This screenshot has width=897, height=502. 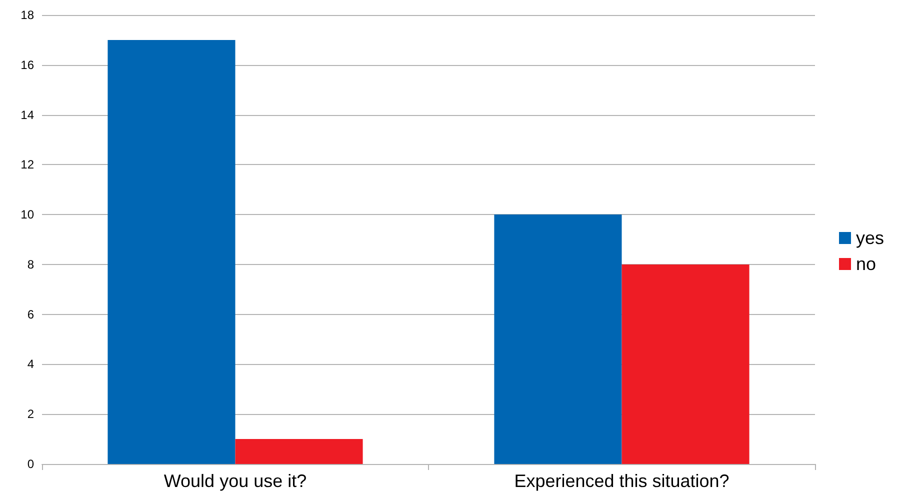 What do you see at coordinates (27, 215) in the screenshot?
I see `y-tick-label: 10` at bounding box center [27, 215].